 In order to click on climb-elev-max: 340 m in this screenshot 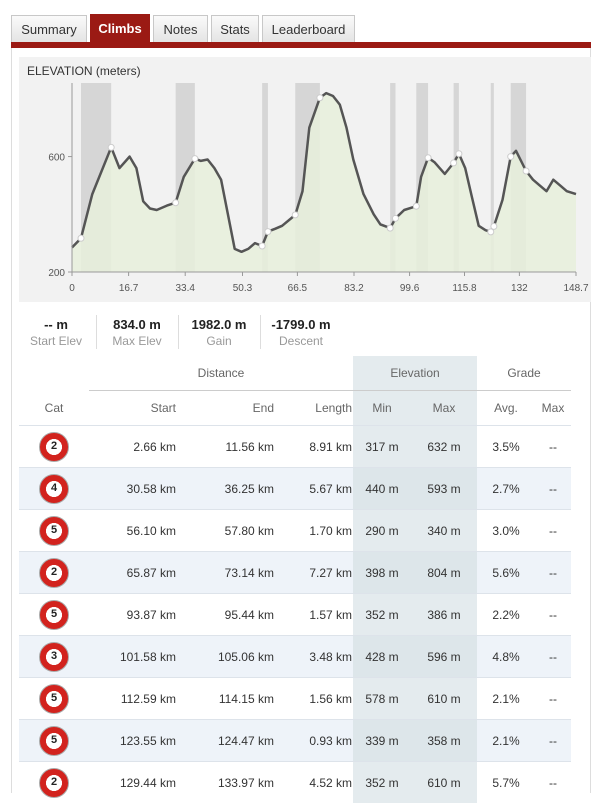, I will do `click(444, 531)`.